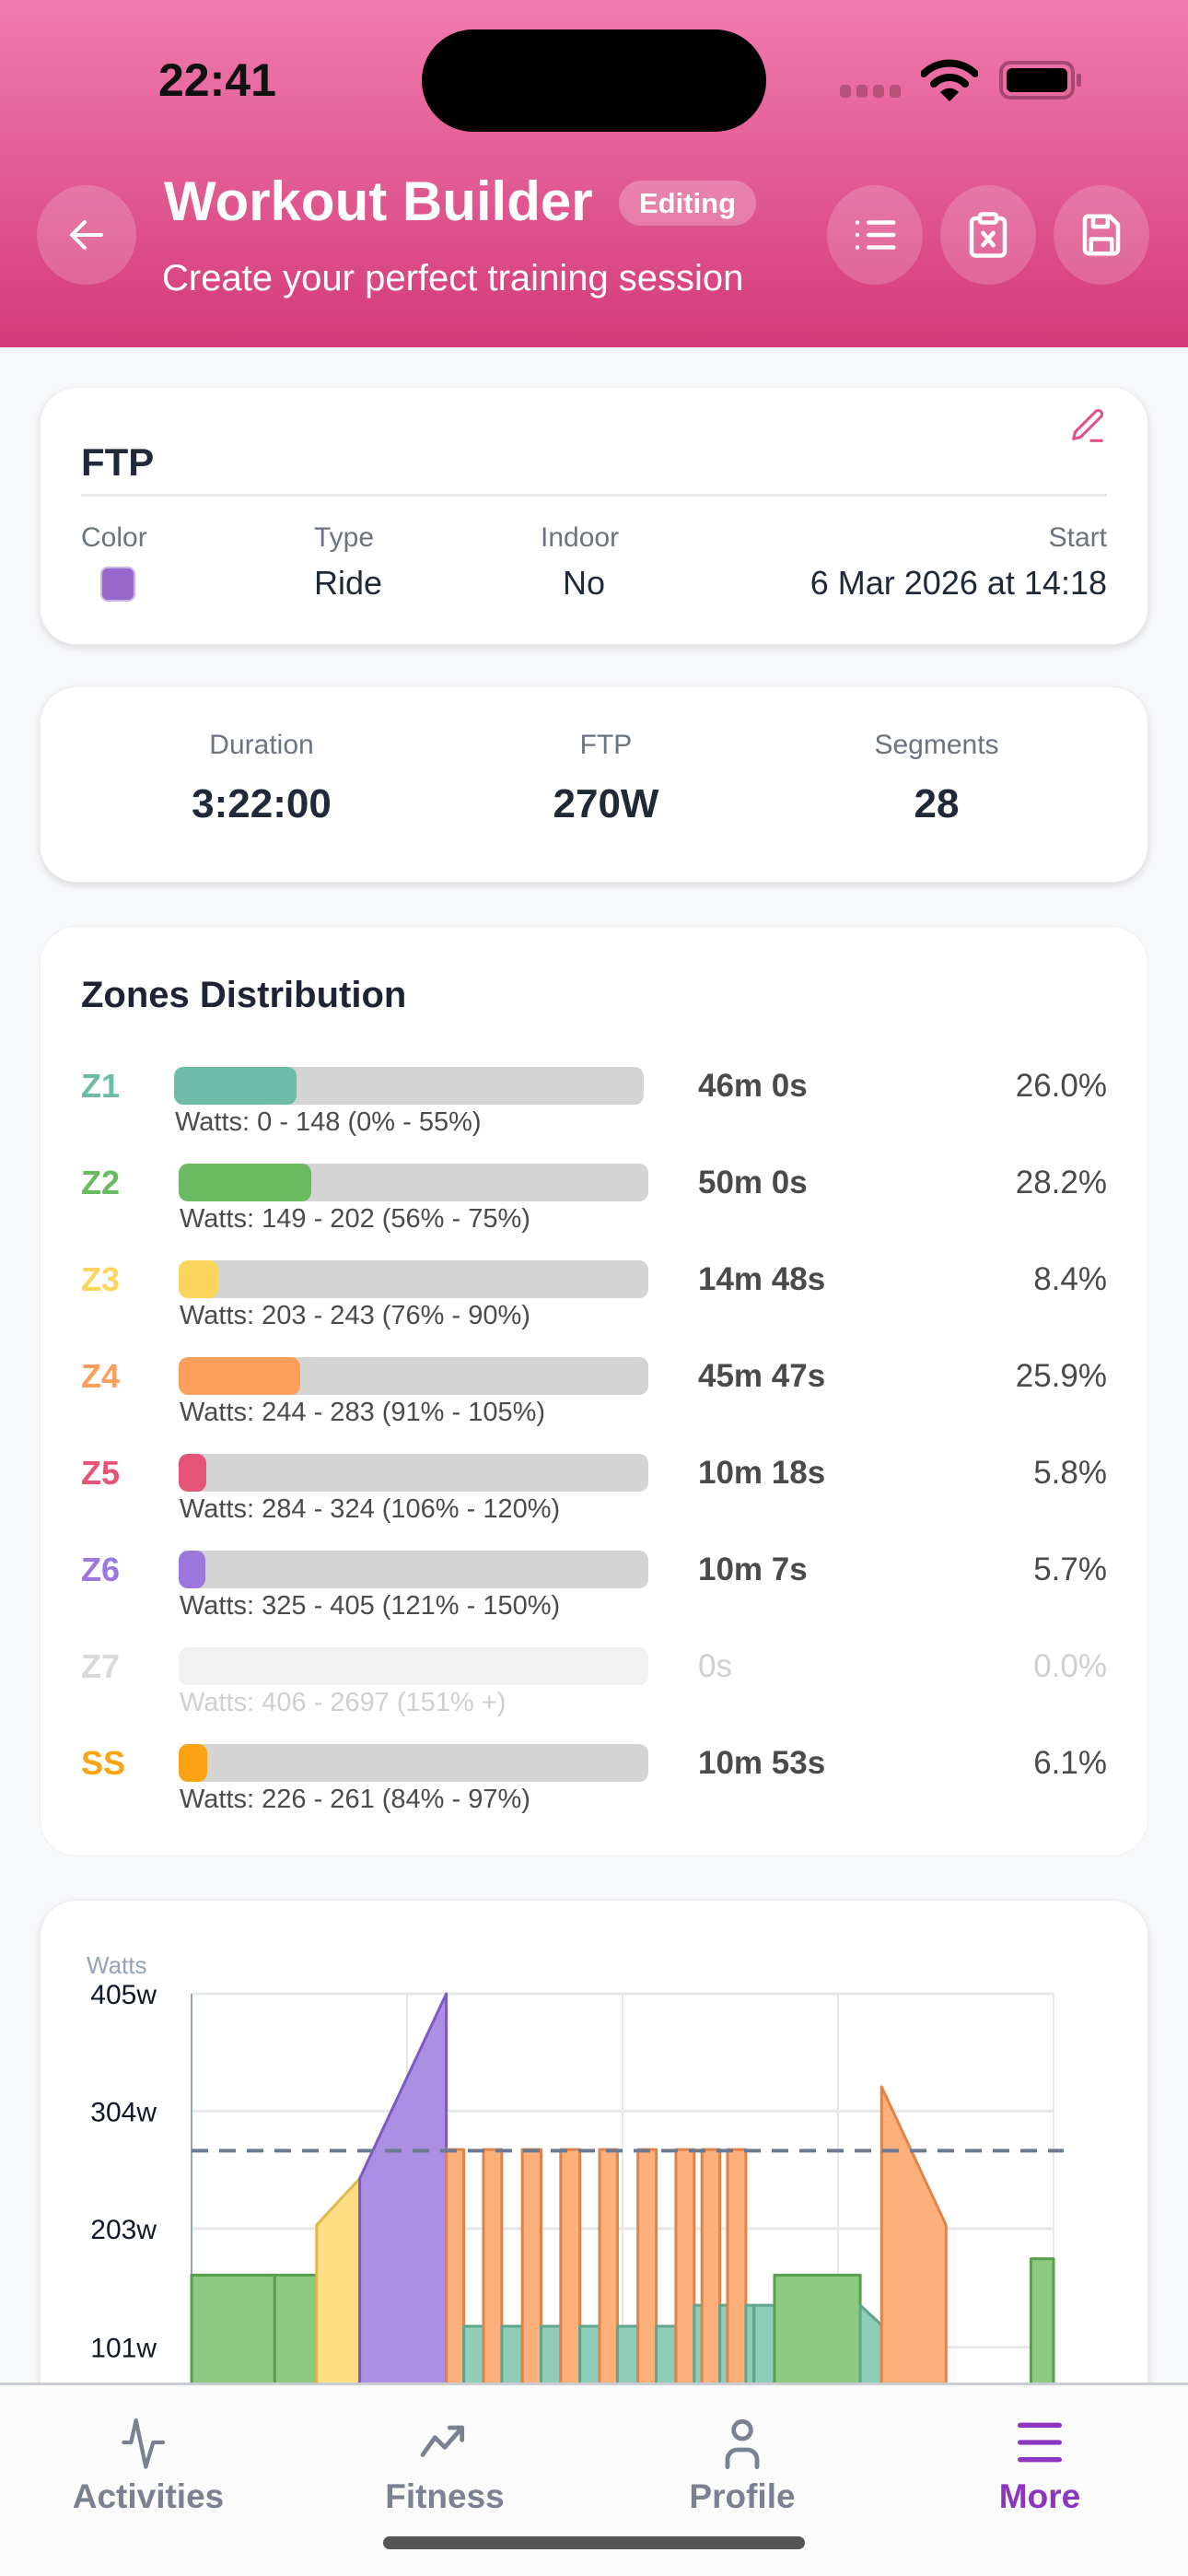 The height and width of the screenshot is (2576, 1188). Describe the element at coordinates (937, 745) in the screenshot. I see `segments-label: Segments` at that location.